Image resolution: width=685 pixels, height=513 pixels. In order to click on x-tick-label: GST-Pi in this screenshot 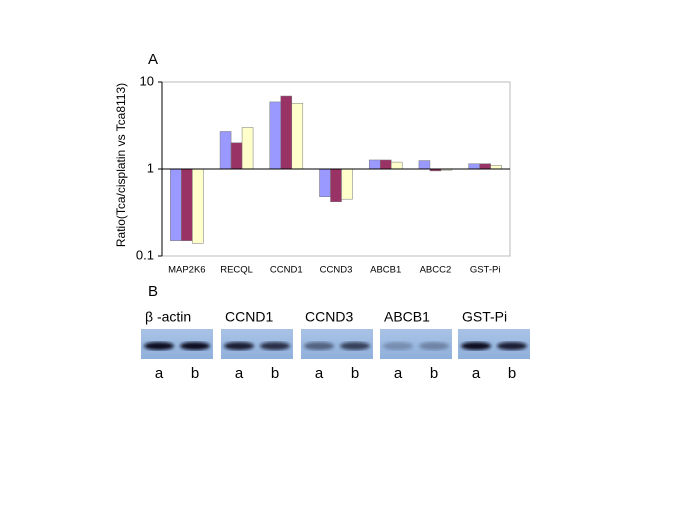, I will do `click(485, 270)`.